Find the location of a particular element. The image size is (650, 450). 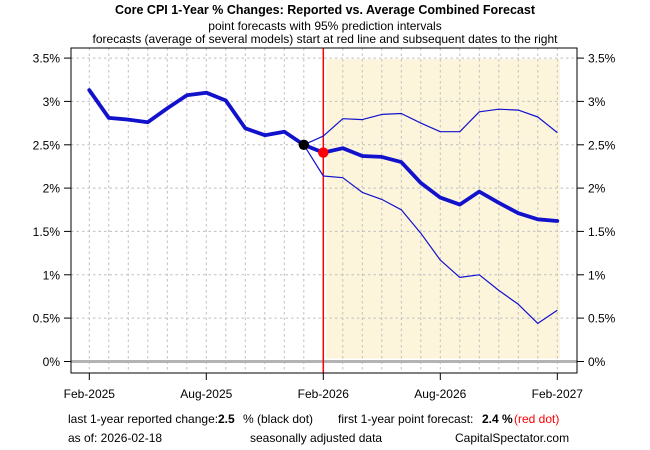

x-tick-label: Feb-2027 is located at coordinates (558, 394).